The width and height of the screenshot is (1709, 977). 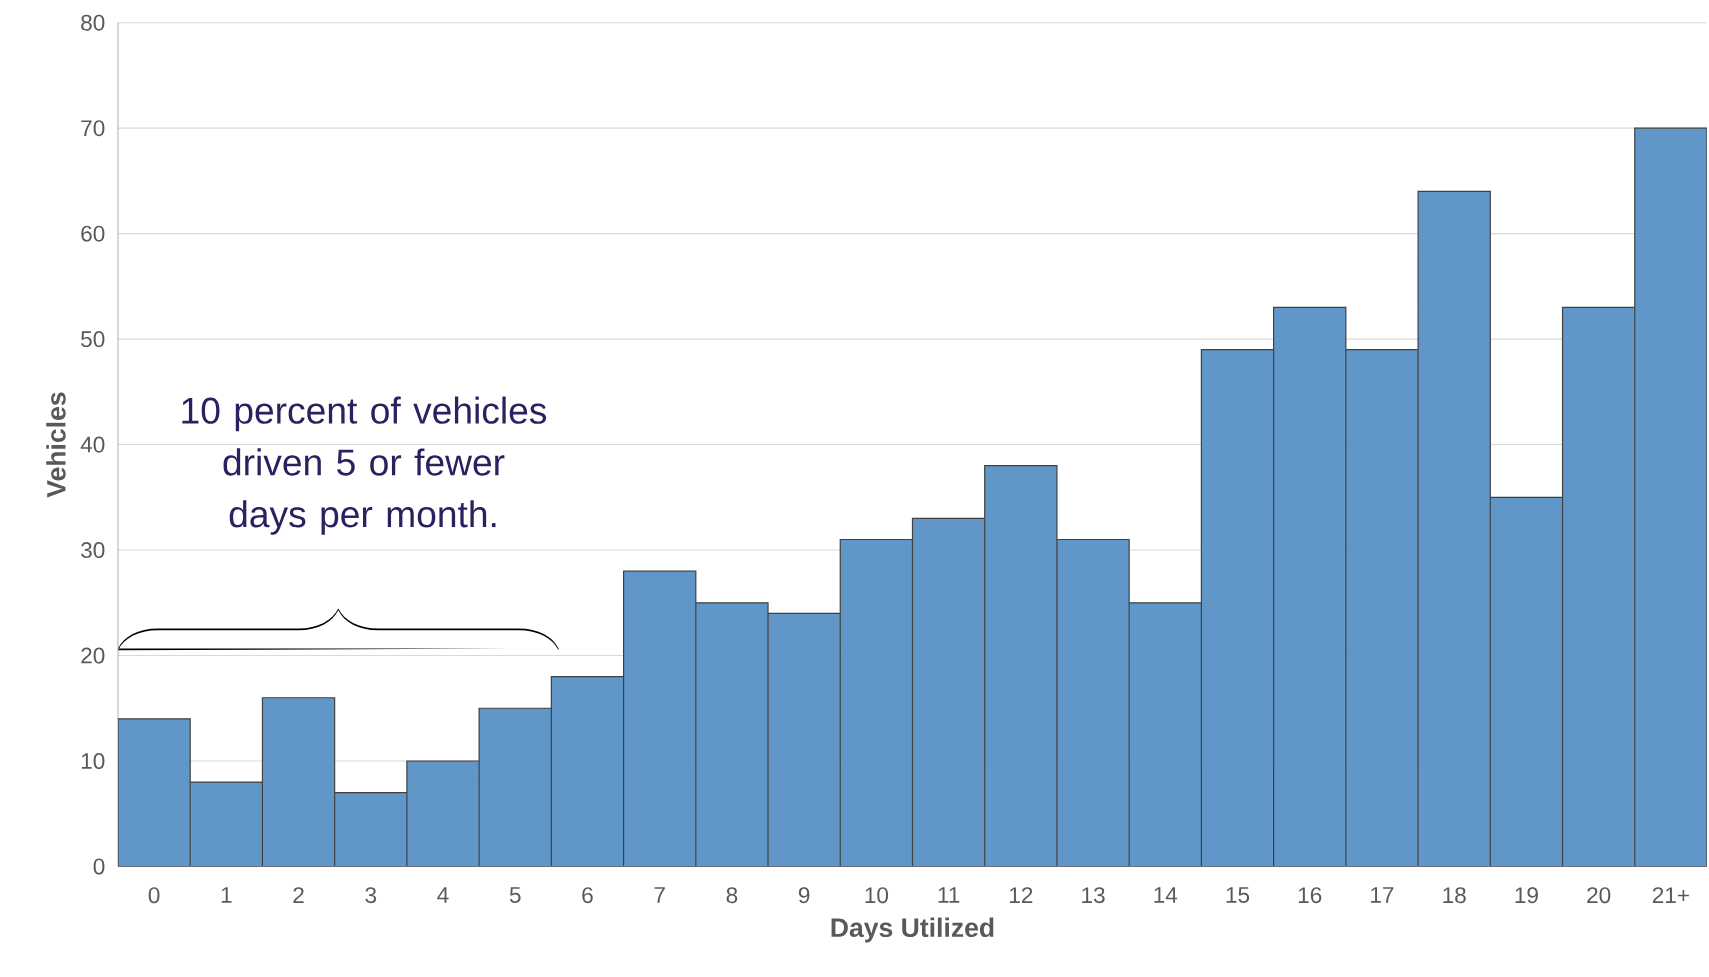 What do you see at coordinates (1093, 895) in the screenshot?
I see `x-tick-label: 13` at bounding box center [1093, 895].